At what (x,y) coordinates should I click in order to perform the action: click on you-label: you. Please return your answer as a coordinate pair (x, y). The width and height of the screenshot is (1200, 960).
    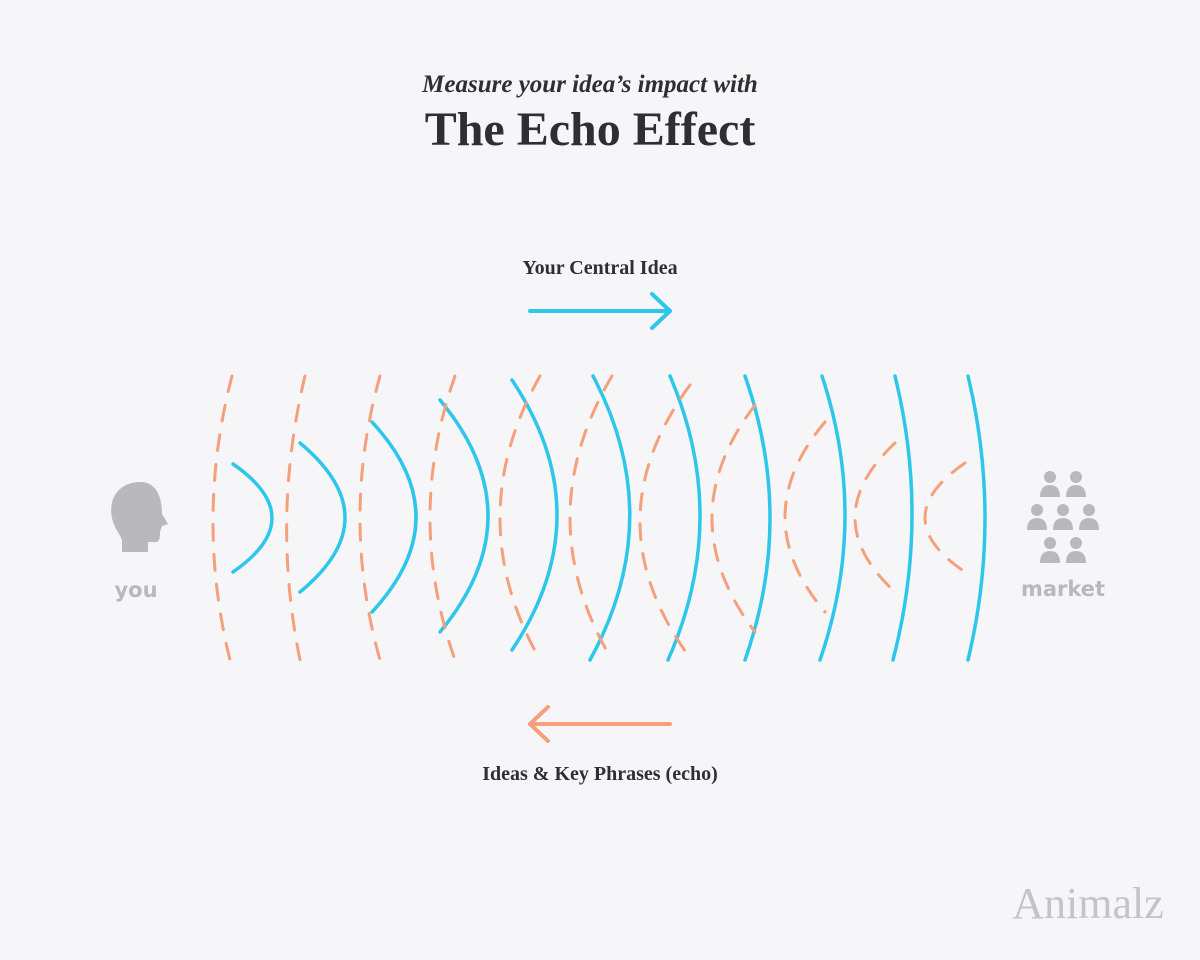
    Looking at the image, I should click on (135, 590).